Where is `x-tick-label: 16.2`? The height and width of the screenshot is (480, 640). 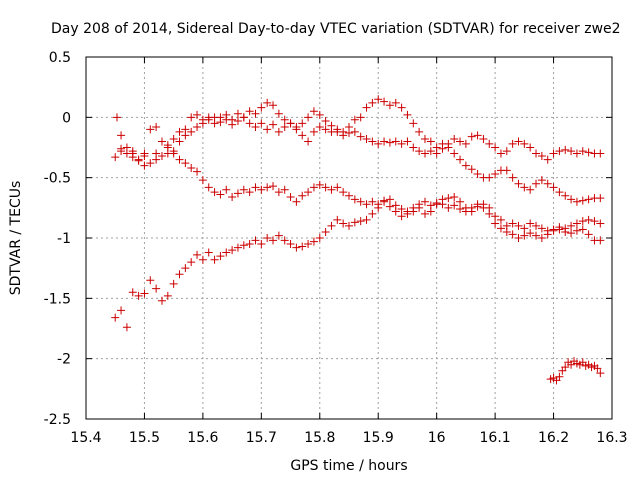
x-tick-label: 16.2 is located at coordinates (553, 438).